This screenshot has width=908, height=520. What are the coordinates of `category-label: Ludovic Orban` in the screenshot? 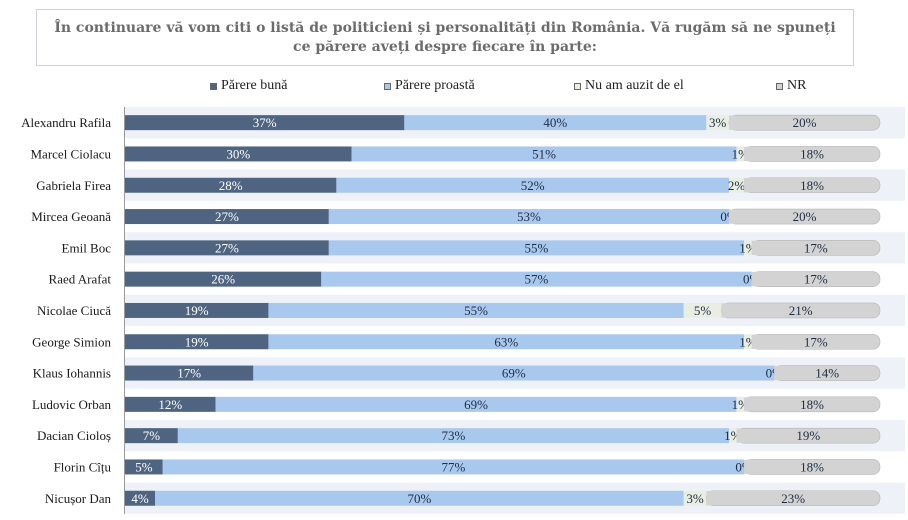 It's located at (72, 404).